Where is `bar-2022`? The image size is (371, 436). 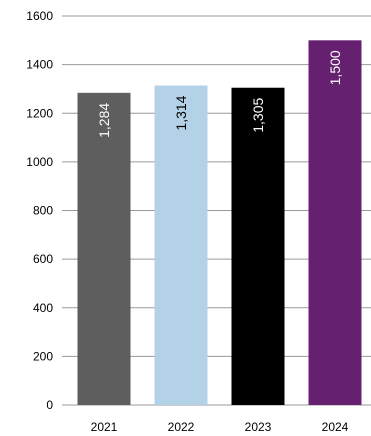 bar-2022 is located at coordinates (181, 245).